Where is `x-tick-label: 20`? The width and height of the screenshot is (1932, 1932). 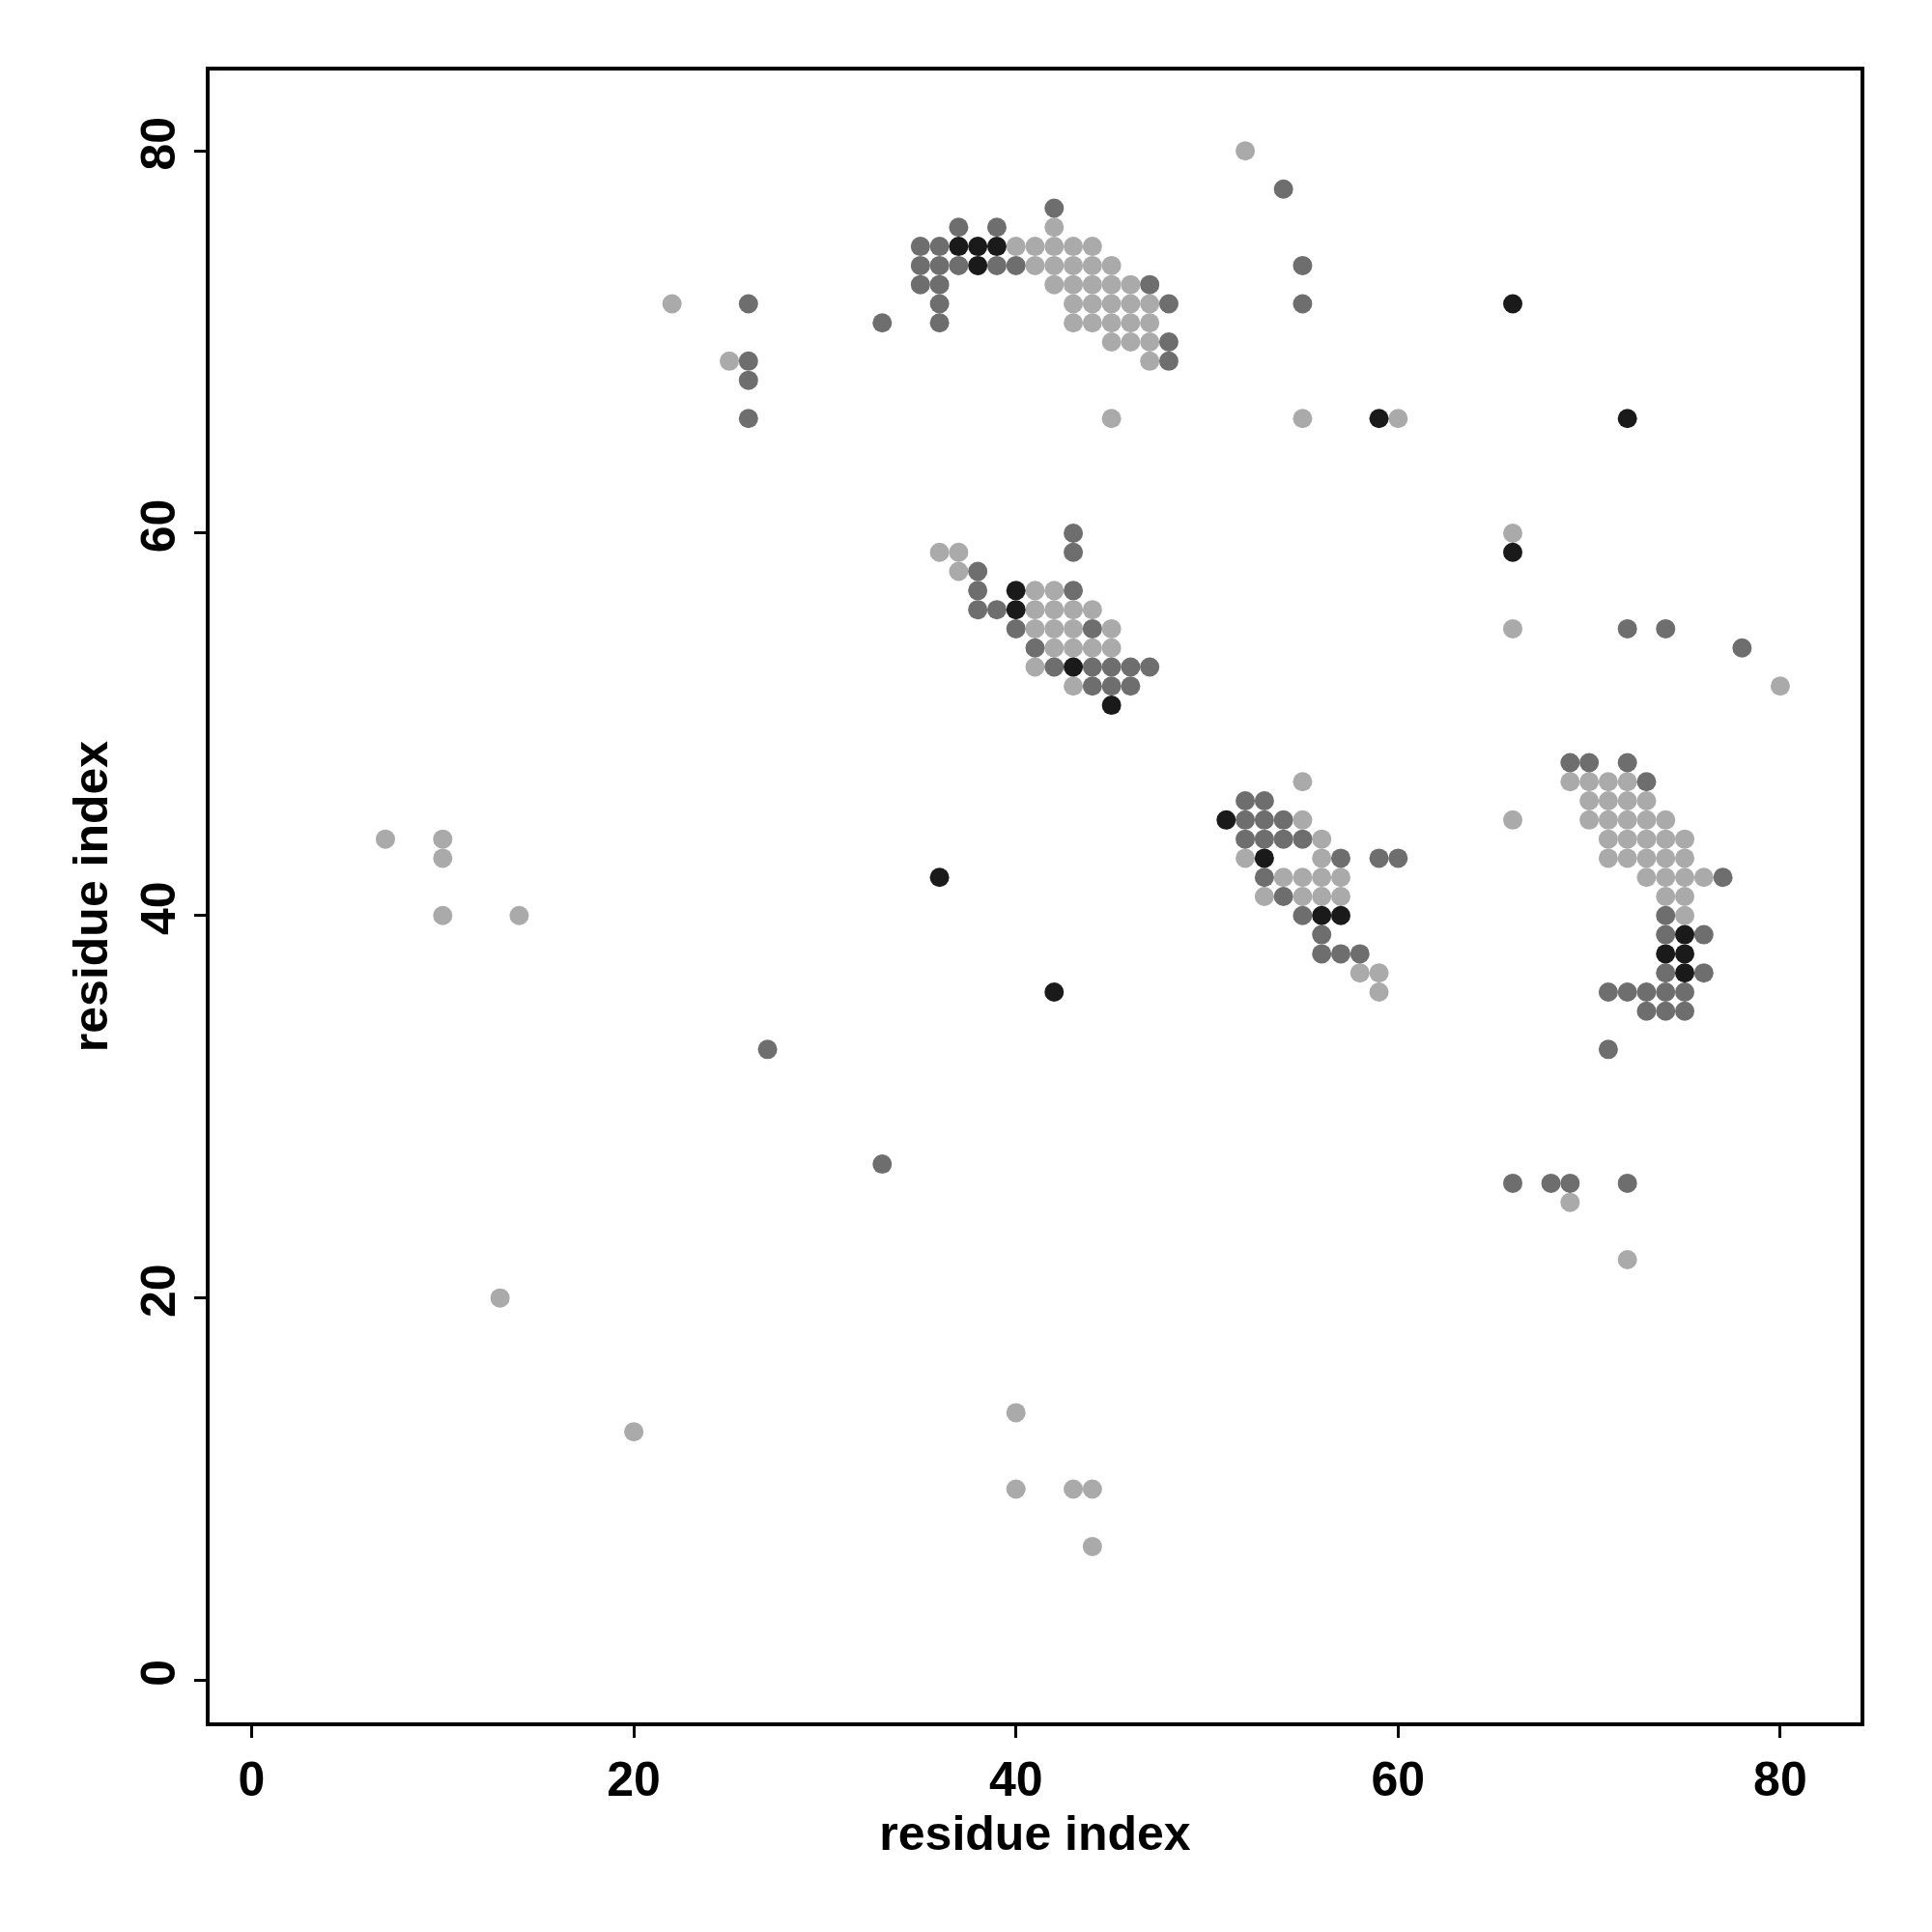 x-tick-label: 20 is located at coordinates (634, 1779).